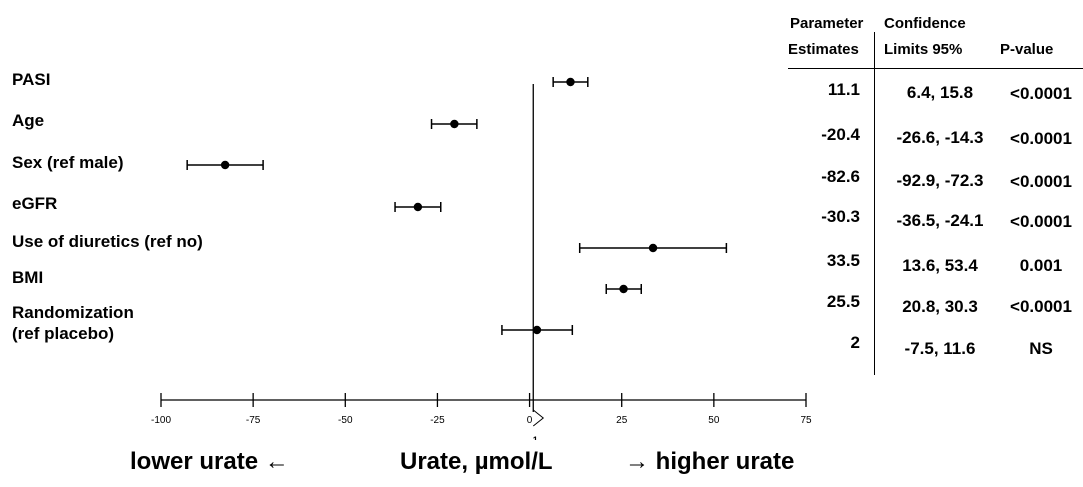 The height and width of the screenshot is (487, 1083). Describe the element at coordinates (840, 134) in the screenshot. I see `estimate-cell-row-1: -20.4` at that location.